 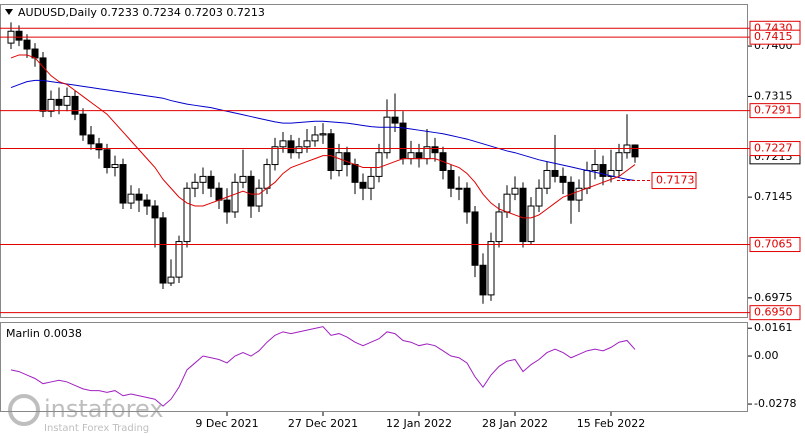 I want to click on last-high: 0.7234, so click(x=161, y=12).